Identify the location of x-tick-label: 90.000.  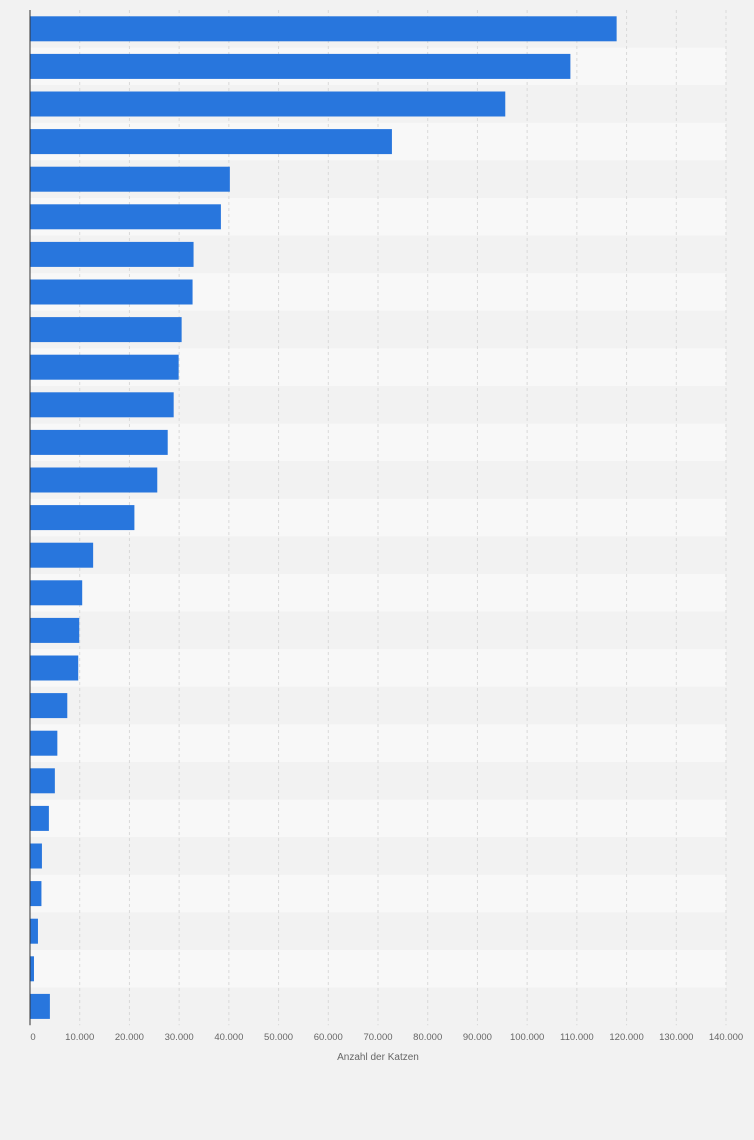
(477, 1037).